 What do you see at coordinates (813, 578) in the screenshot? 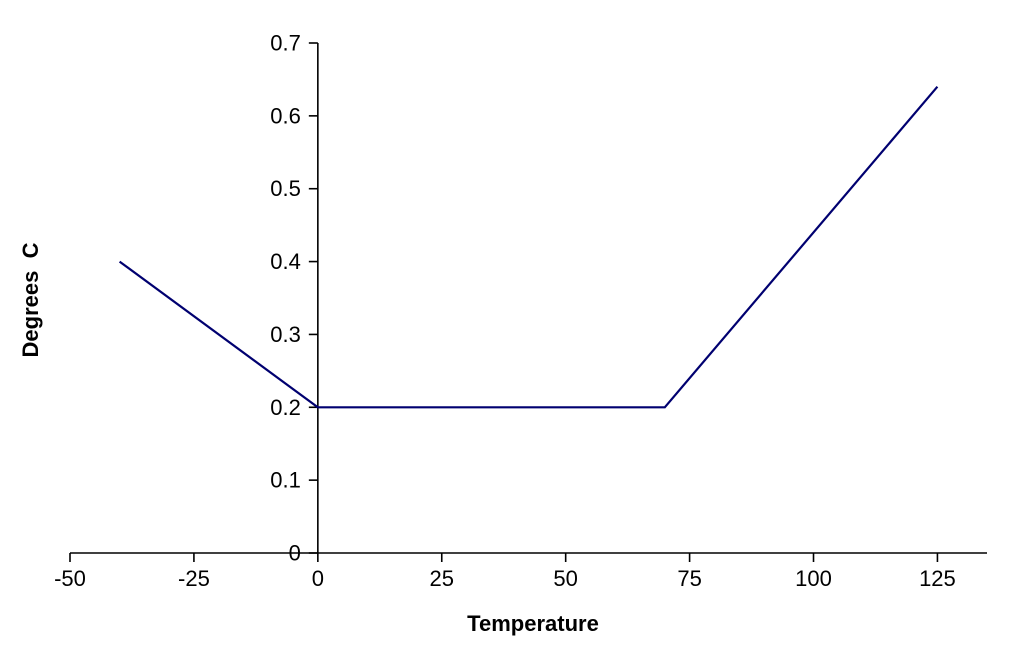
I see `x-tick-label: 100` at bounding box center [813, 578].